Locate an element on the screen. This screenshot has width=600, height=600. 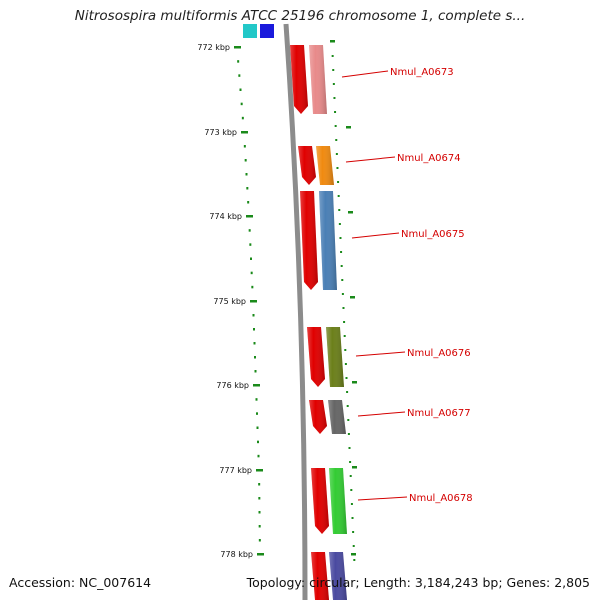
gene-4: Nmul_A0676 is located at coordinates (389, 357).